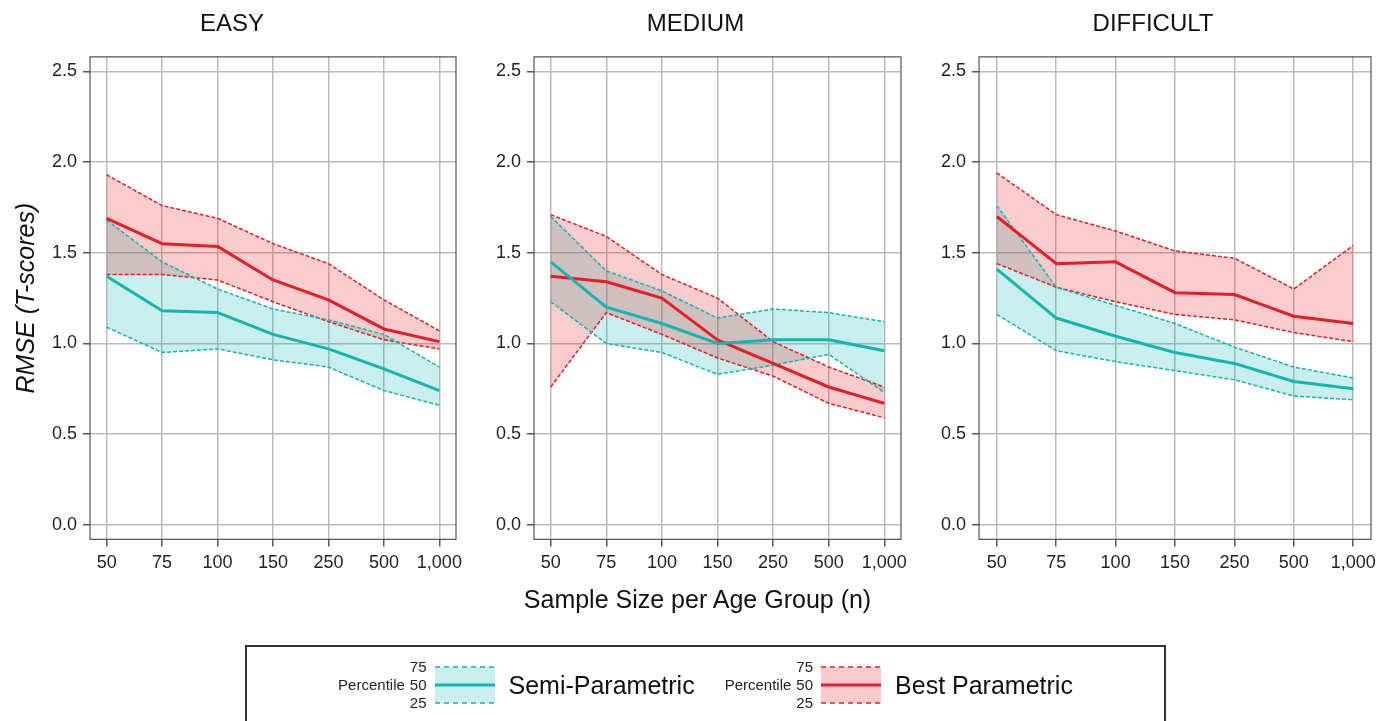  I want to click on chart-title: DIFFICULT, so click(1153, 23).